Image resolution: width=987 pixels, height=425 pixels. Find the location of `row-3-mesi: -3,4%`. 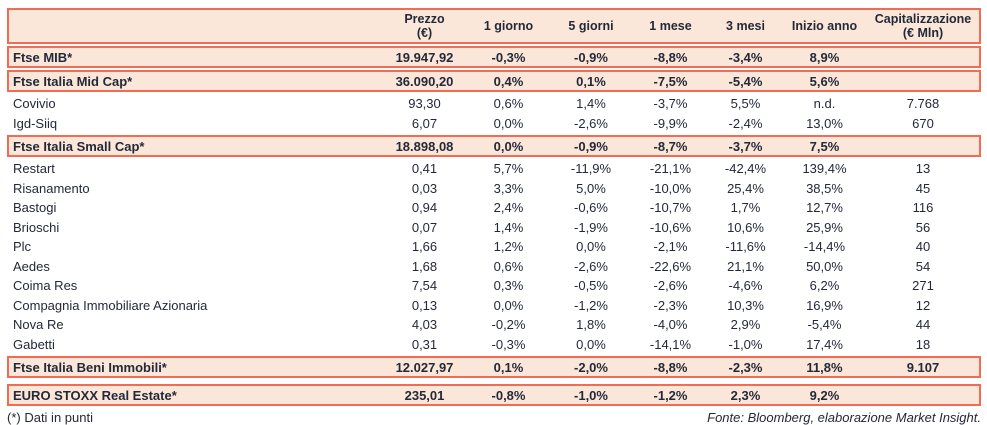

row-3-mesi: -3,4% is located at coordinates (745, 57).